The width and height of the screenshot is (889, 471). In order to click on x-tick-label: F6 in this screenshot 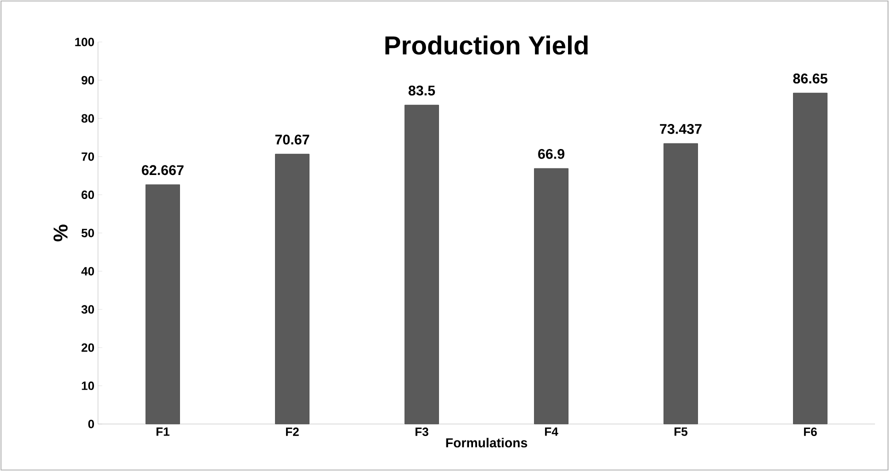, I will do `click(810, 432)`.